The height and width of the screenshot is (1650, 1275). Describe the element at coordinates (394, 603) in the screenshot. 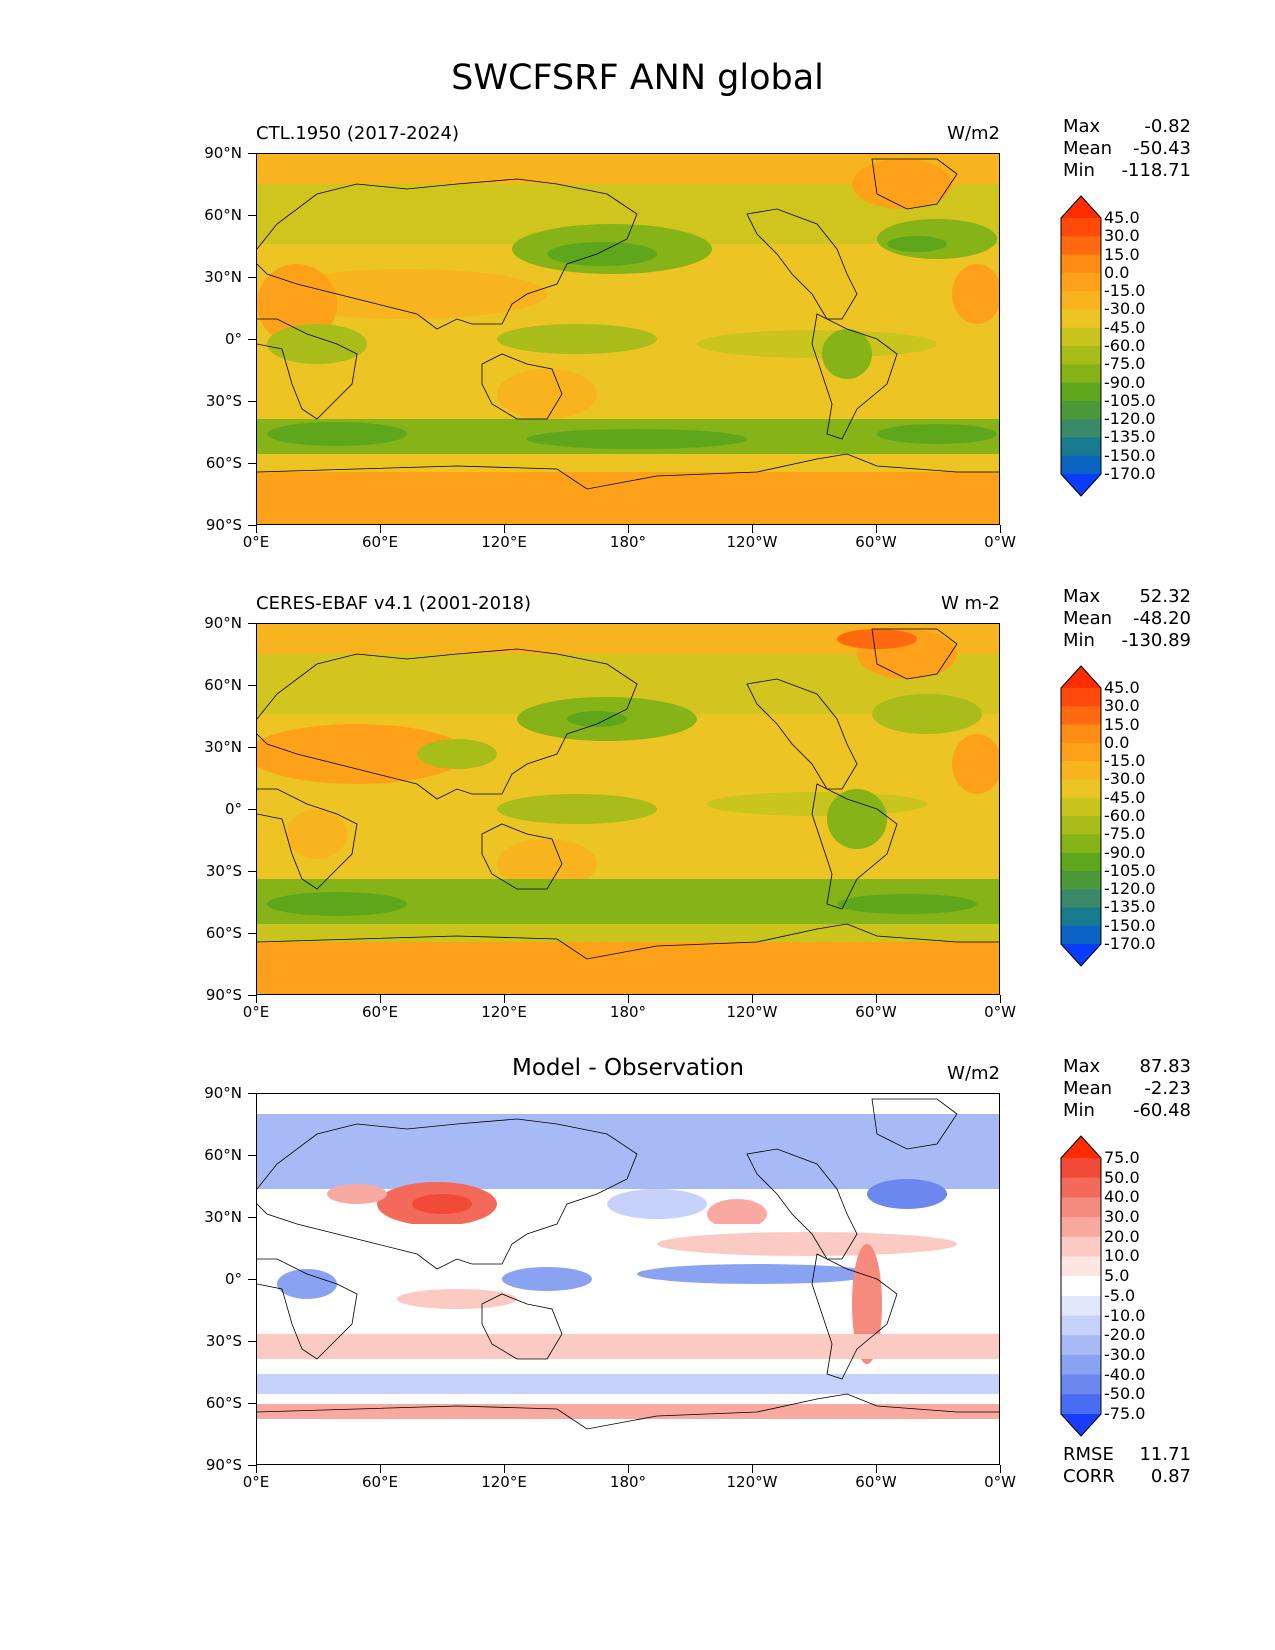

I see `panel-title: CERES-EBAF v4.1 (2001-2018)` at that location.